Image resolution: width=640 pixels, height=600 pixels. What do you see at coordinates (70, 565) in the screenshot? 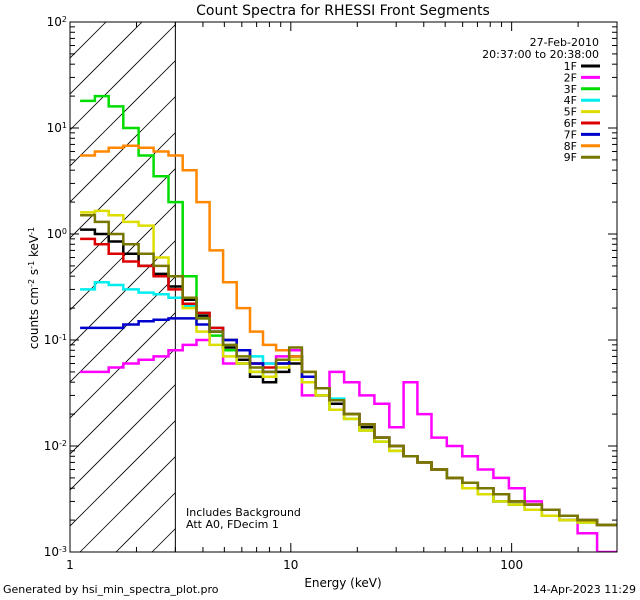
I see `x-tick-label: 1` at bounding box center [70, 565].